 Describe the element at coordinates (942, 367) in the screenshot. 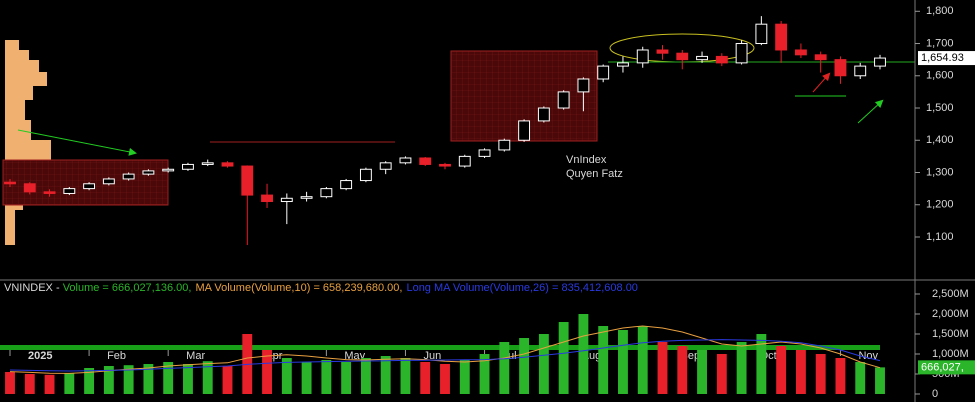

I see `last-volume-label: 666,027,` at that location.